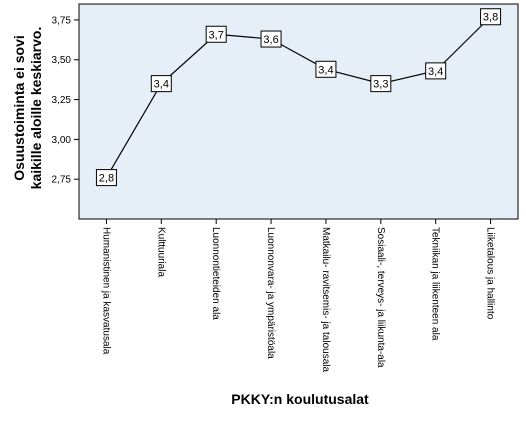 The height and width of the screenshot is (421, 526). I want to click on data-point: 3,8, so click(491, 17).